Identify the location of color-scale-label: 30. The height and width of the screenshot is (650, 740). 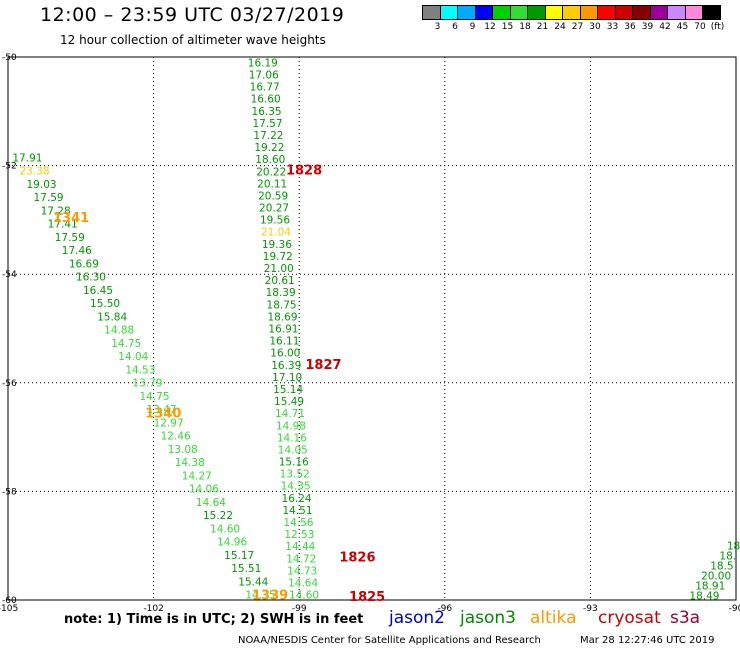
(595, 27).